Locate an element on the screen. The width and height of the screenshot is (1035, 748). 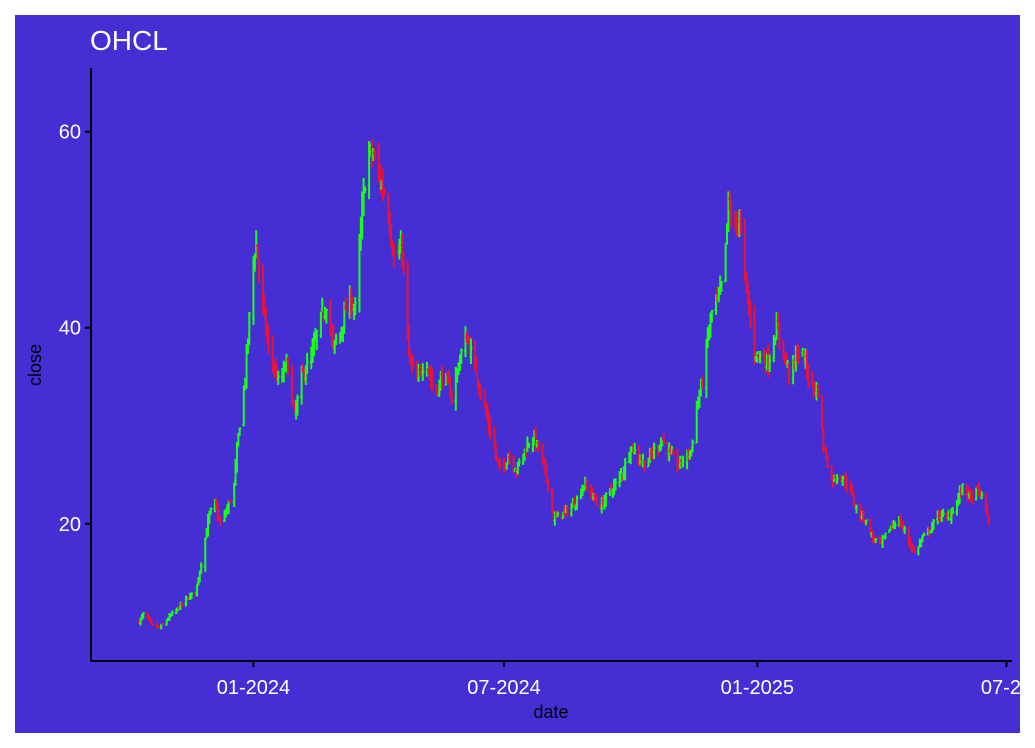
y-tick-label: 60 is located at coordinates (70, 133).